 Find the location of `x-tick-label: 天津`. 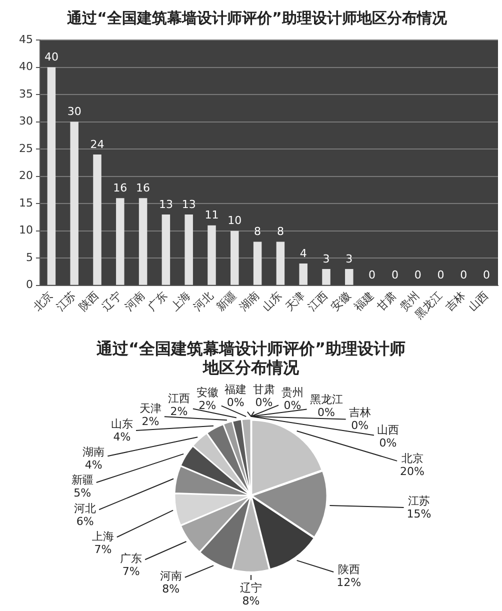

x-tick-label: 天津 is located at coordinates (295, 301).